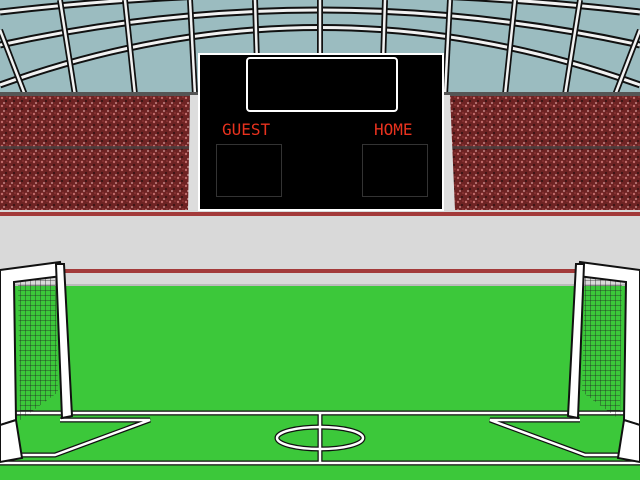  I want to click on scoreboard: GUEST HOME, so click(321, 132).